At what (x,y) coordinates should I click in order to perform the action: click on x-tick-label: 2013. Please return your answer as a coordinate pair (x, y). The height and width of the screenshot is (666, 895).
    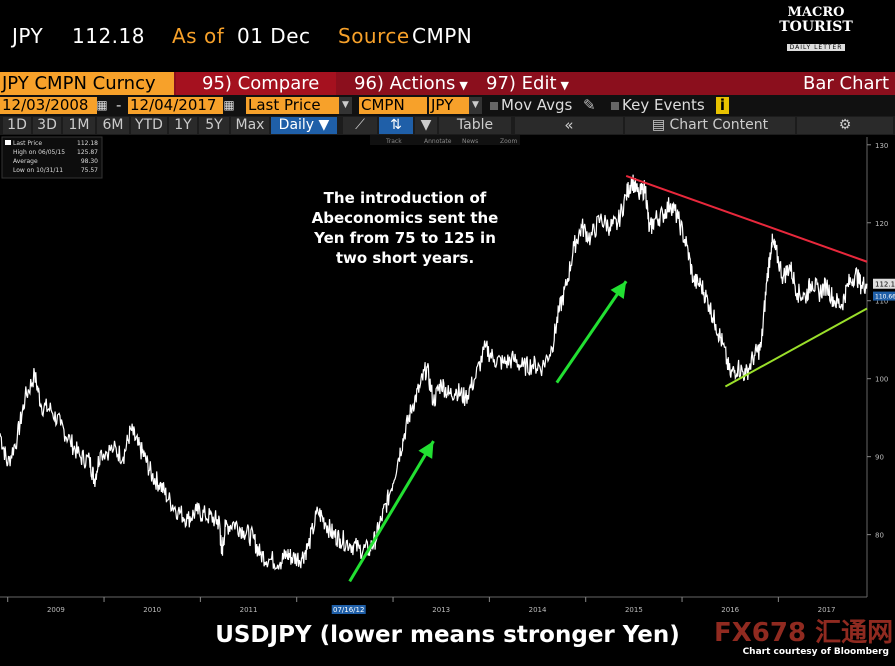
    Looking at the image, I should click on (441, 610).